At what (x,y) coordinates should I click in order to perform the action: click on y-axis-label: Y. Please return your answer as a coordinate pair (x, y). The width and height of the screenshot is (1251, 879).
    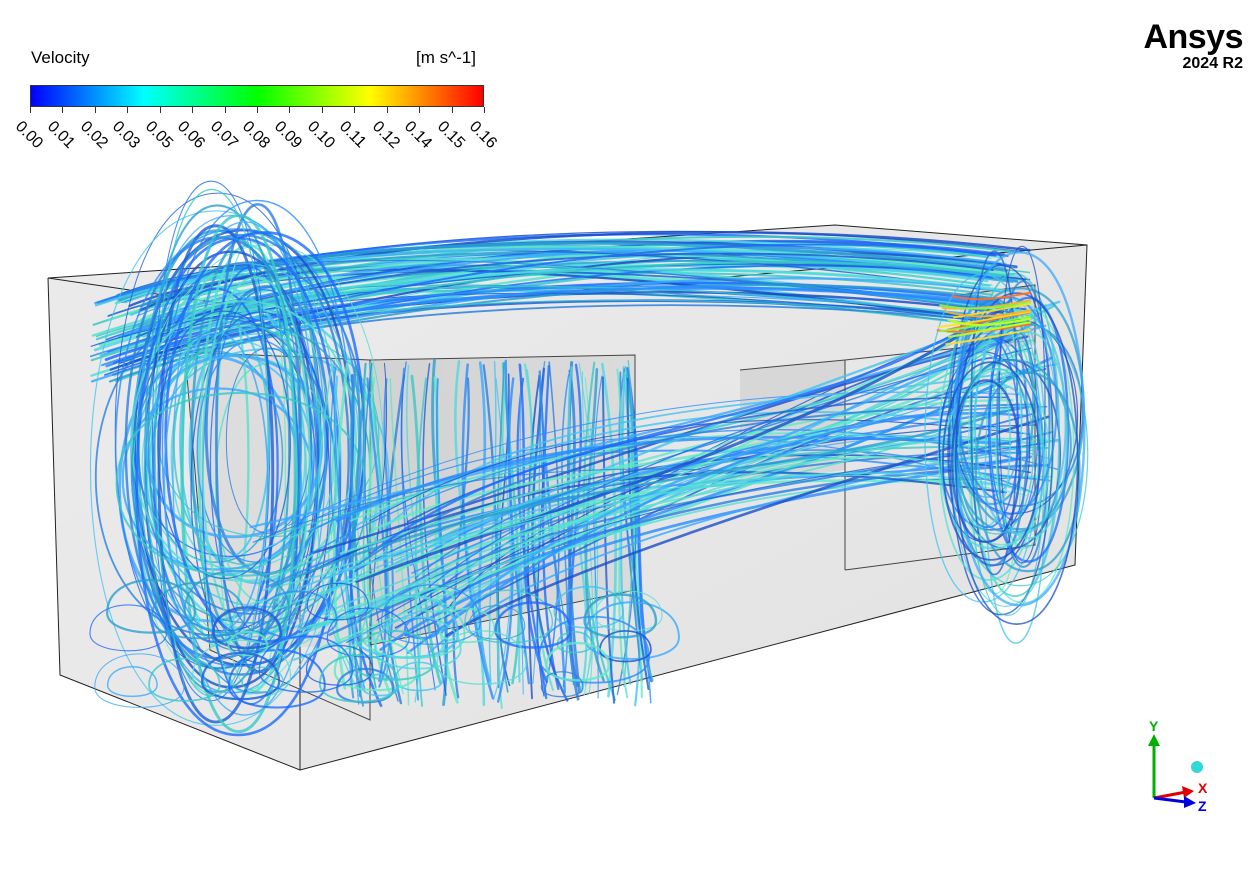
    Looking at the image, I should click on (1154, 726).